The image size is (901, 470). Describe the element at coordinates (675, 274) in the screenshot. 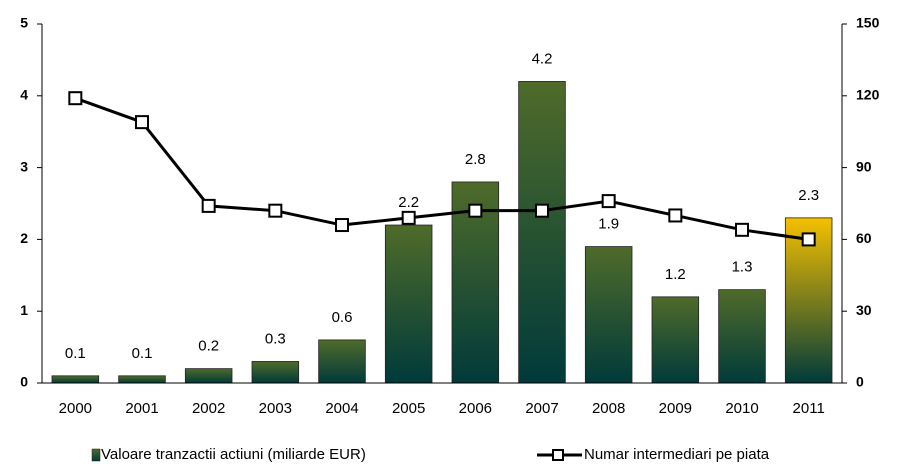

I see `data-label: 1.2` at that location.